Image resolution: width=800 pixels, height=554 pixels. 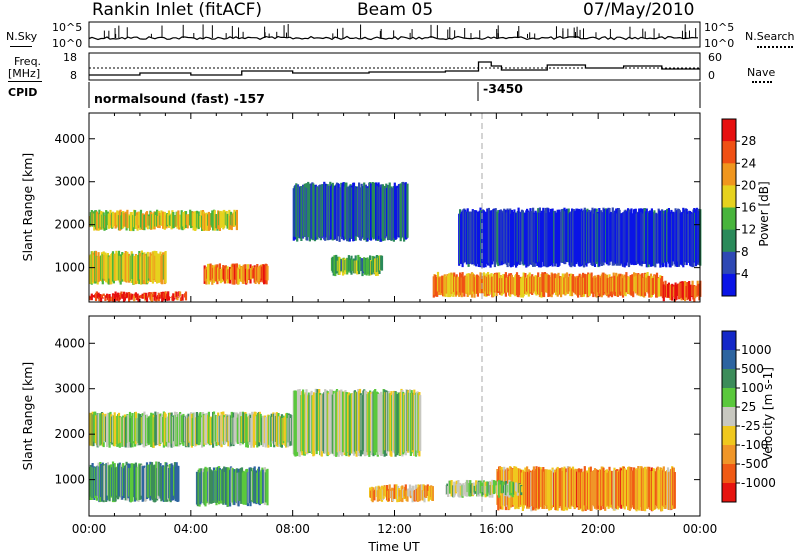 What do you see at coordinates (748, 141) in the screenshot?
I see `colorbar-tick-label: 28` at bounding box center [748, 141].